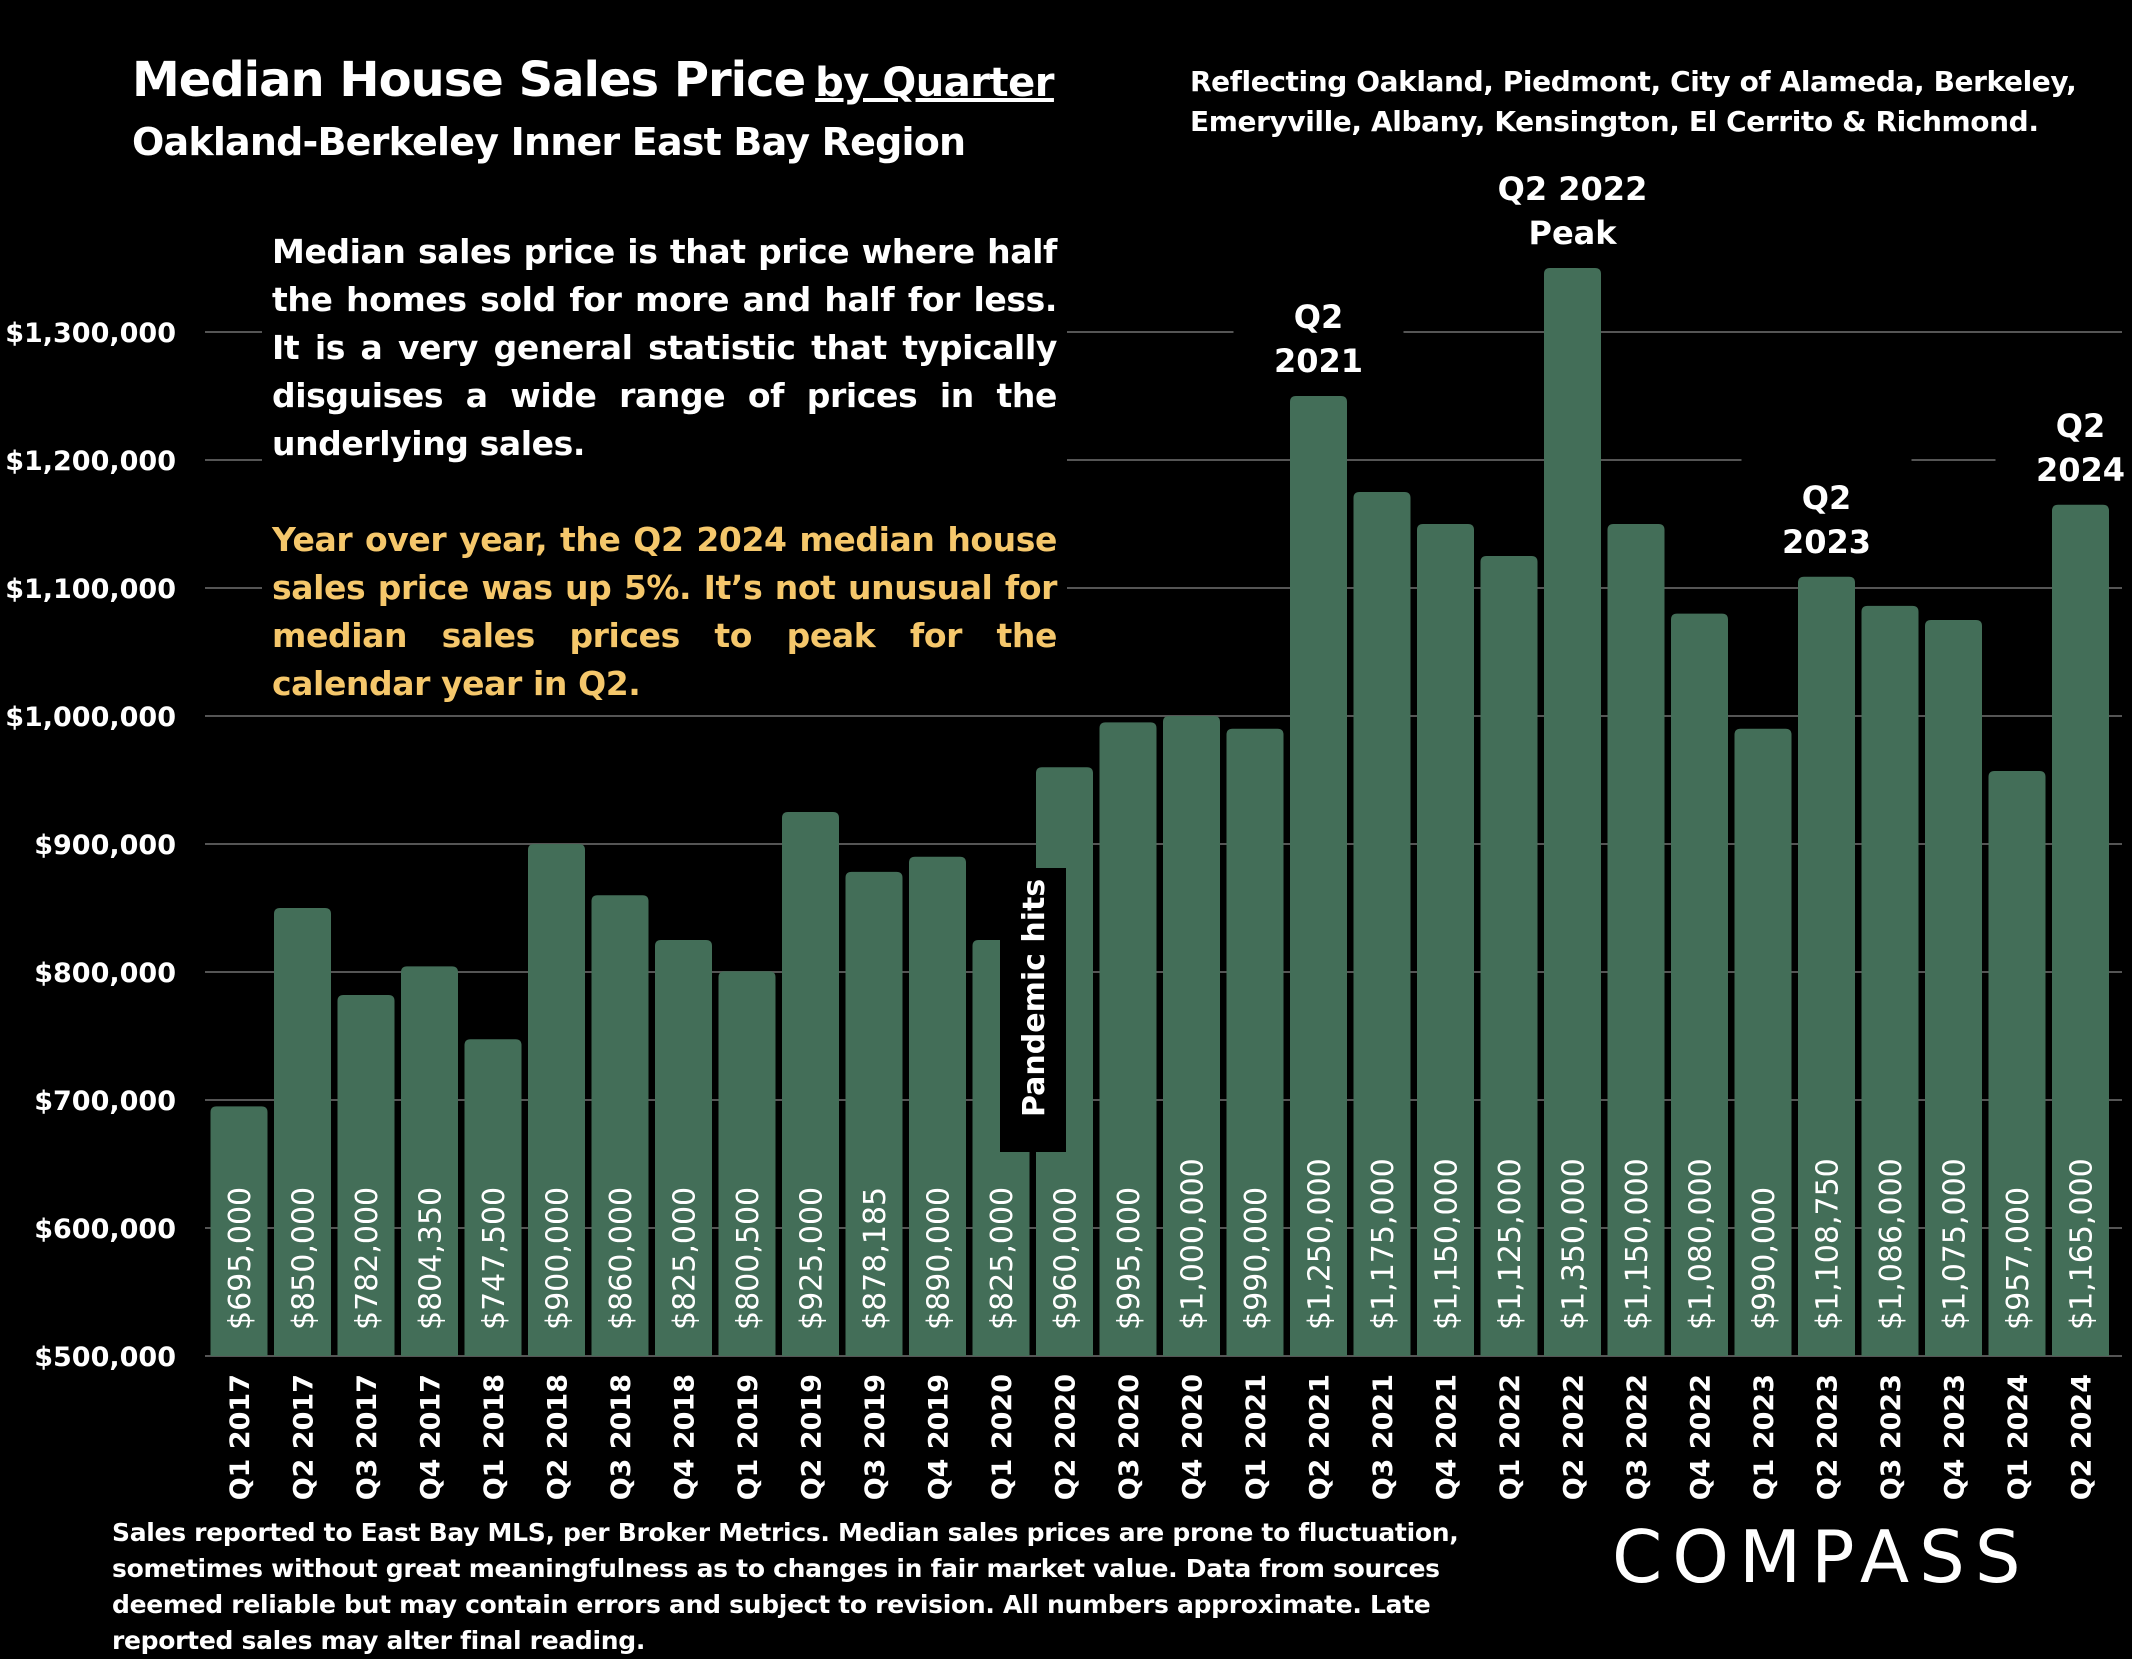 This screenshot has width=2132, height=1659. I want to click on x-tick-label: Q2 2019, so click(812, 1437).